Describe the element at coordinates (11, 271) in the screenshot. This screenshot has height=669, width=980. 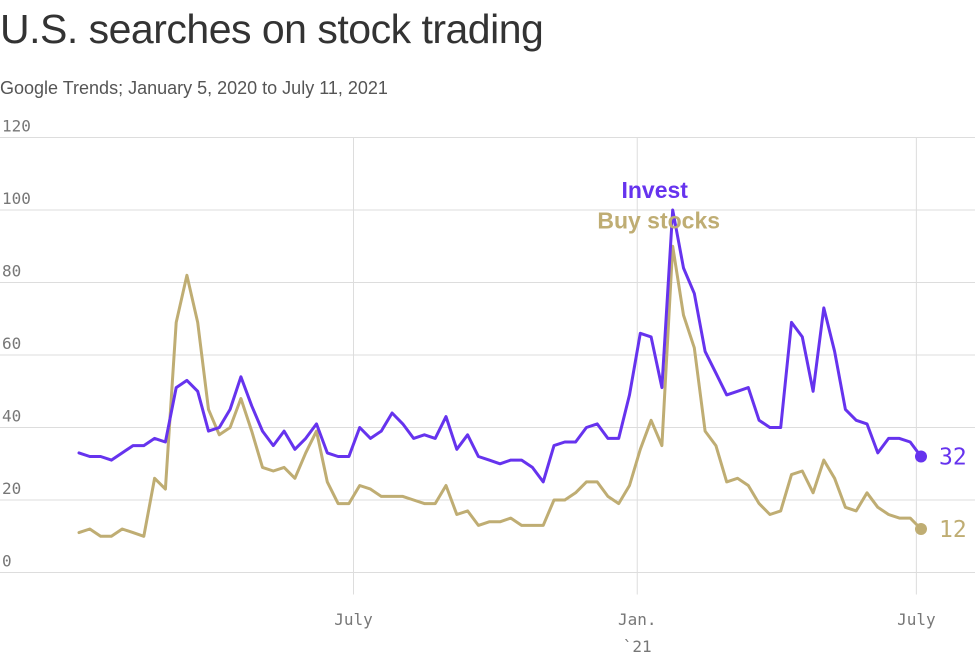
I see `y-tick-label: 80` at that location.